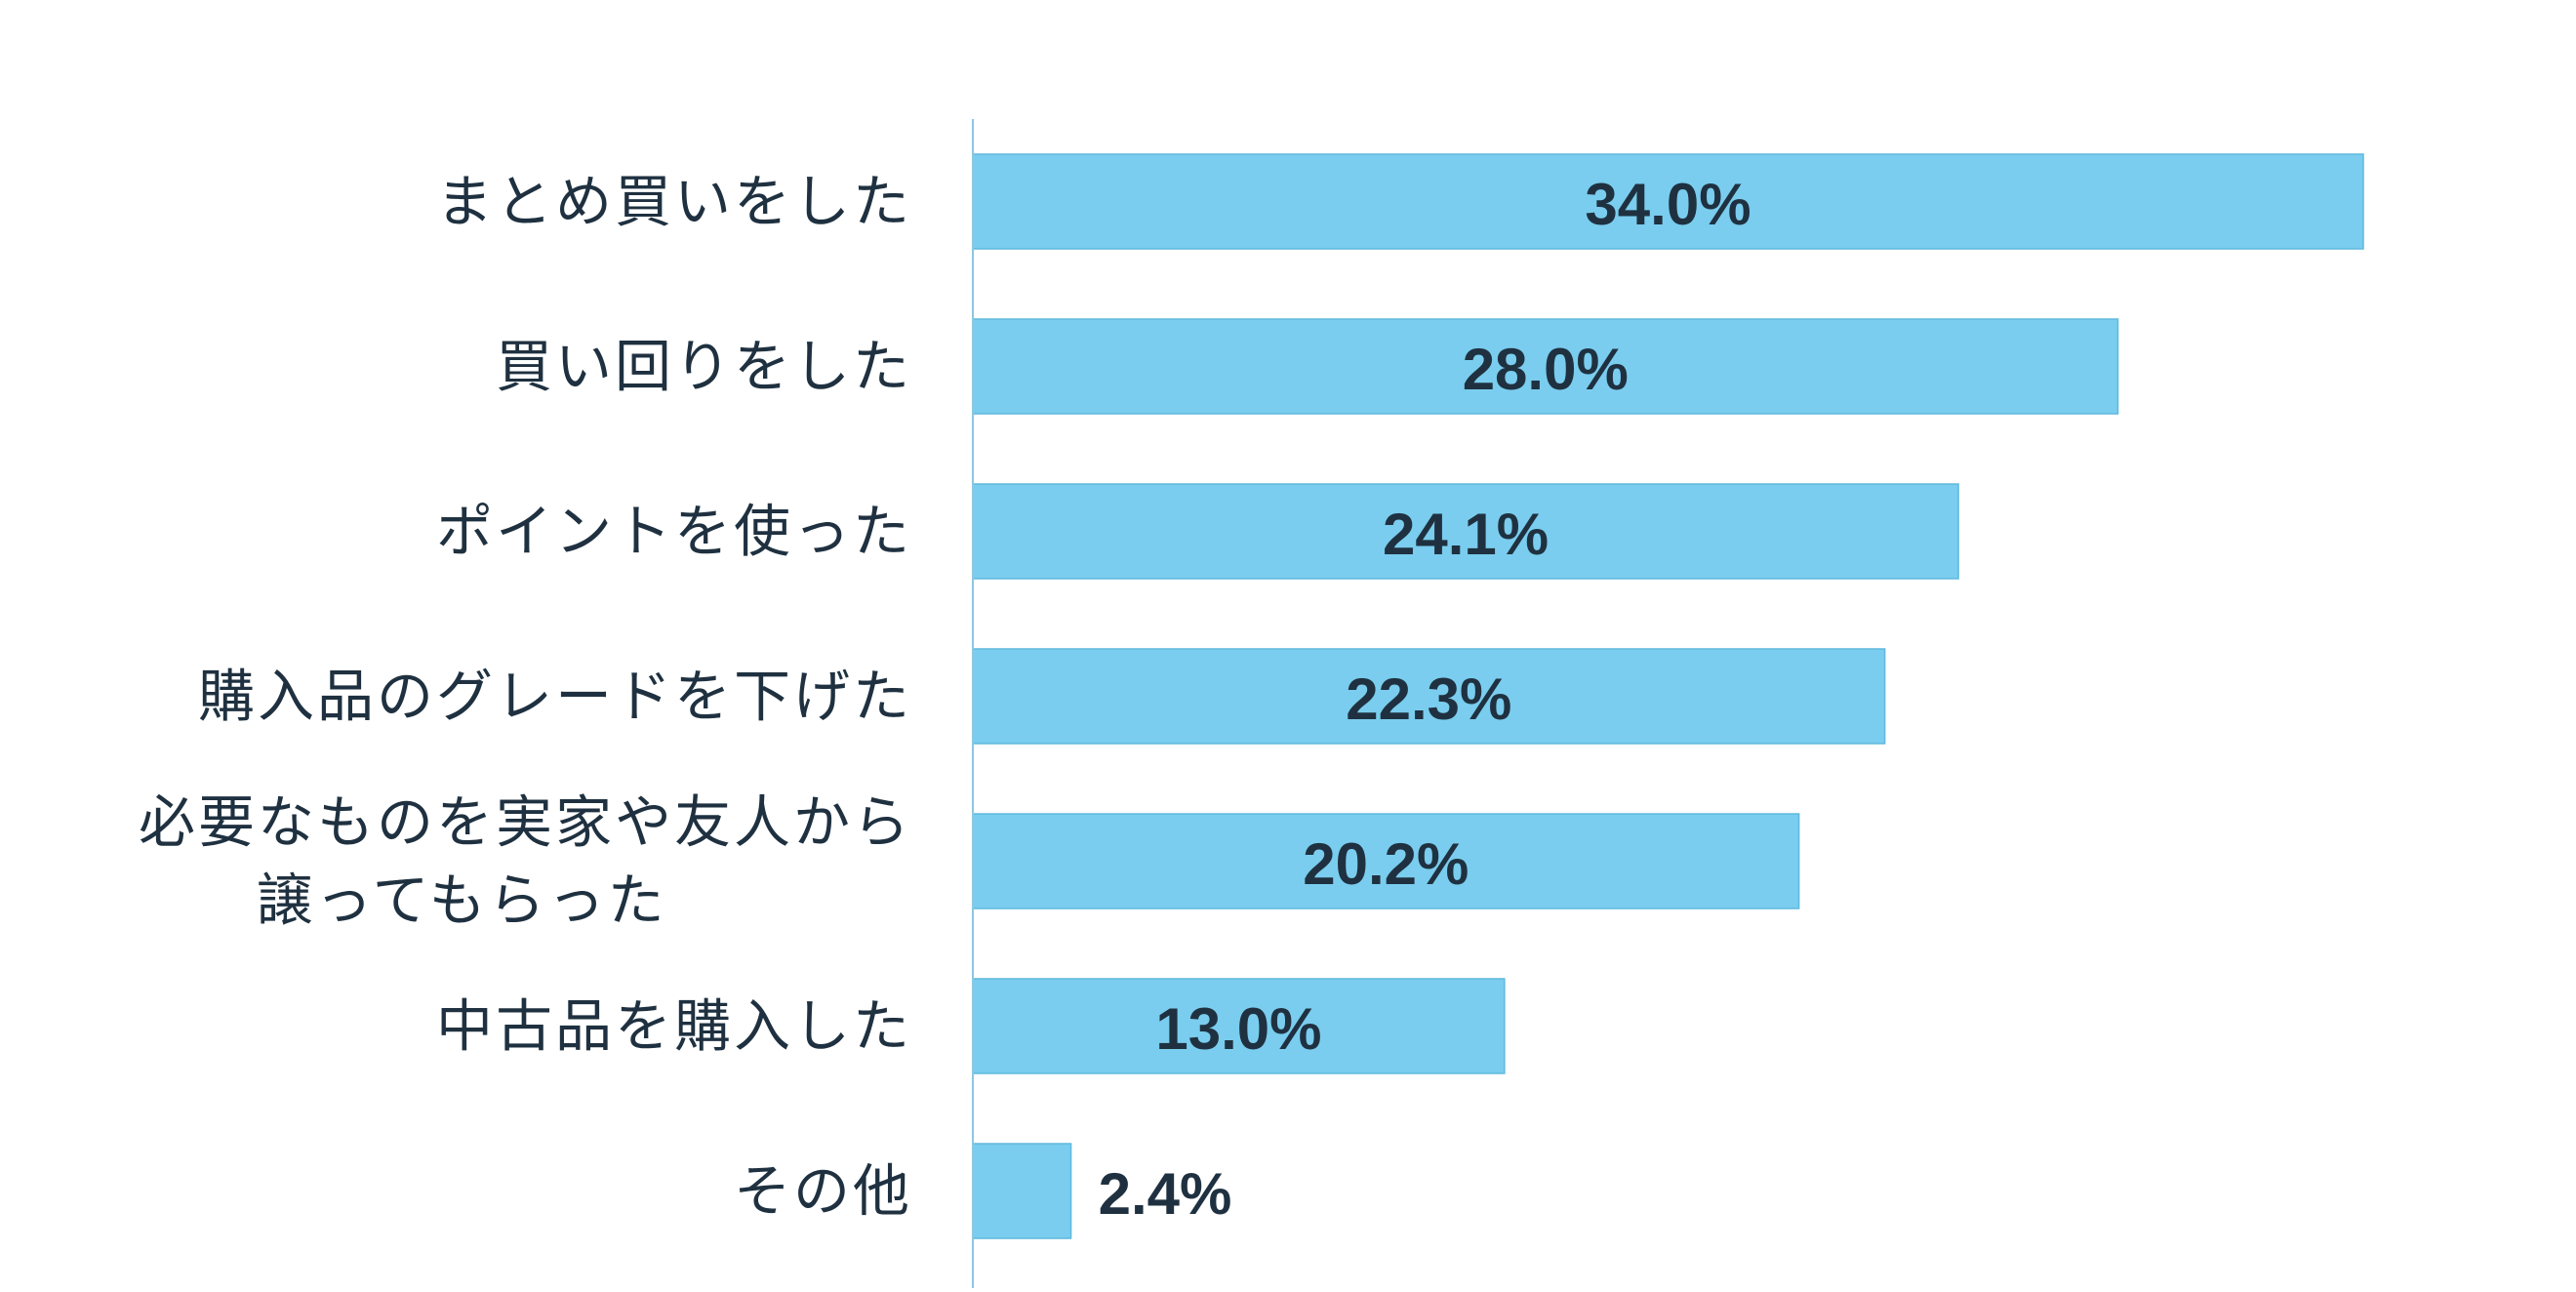 The image size is (2576, 1292). What do you see at coordinates (823, 1191) in the screenshot?
I see `tick-label: その他` at bounding box center [823, 1191].